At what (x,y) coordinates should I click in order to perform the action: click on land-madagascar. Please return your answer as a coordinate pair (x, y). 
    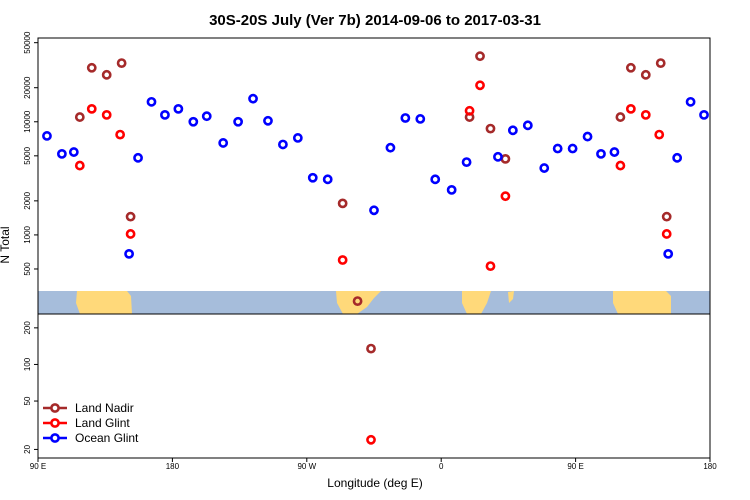
    Looking at the image, I should click on (511, 297).